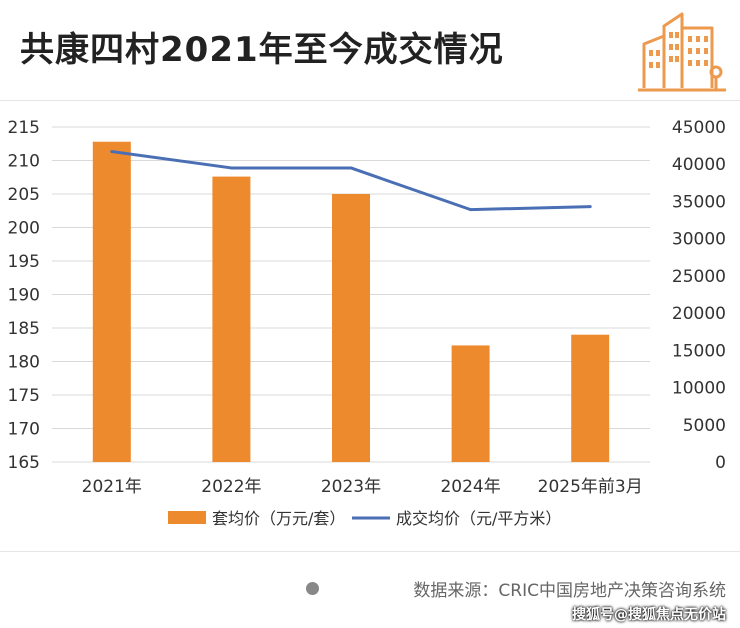 Image resolution: width=740 pixels, height=628 pixels. I want to click on y-right-tick-label: 30000, so click(699, 240).